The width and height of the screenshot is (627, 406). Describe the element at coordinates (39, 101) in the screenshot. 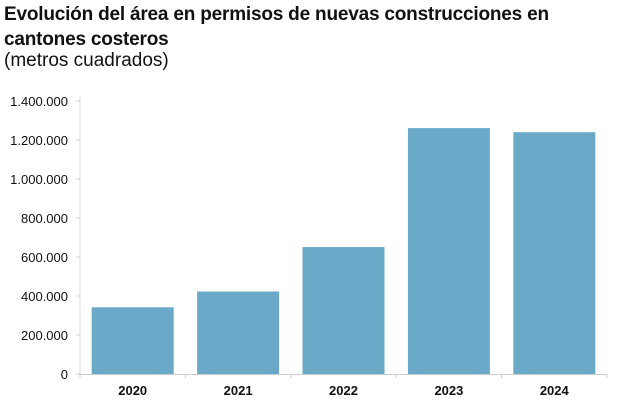

I see `y-tick-label: 1.400.000` at that location.